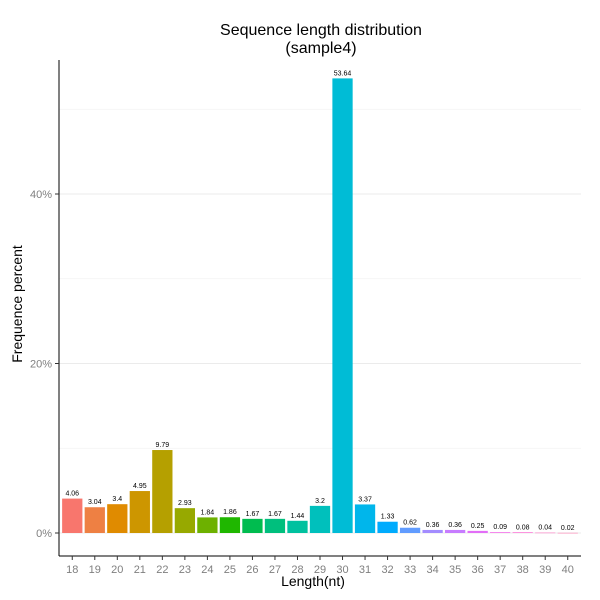 This screenshot has height=600, width=600. What do you see at coordinates (275, 570) in the screenshot?
I see `x-tick-label: 27` at bounding box center [275, 570].